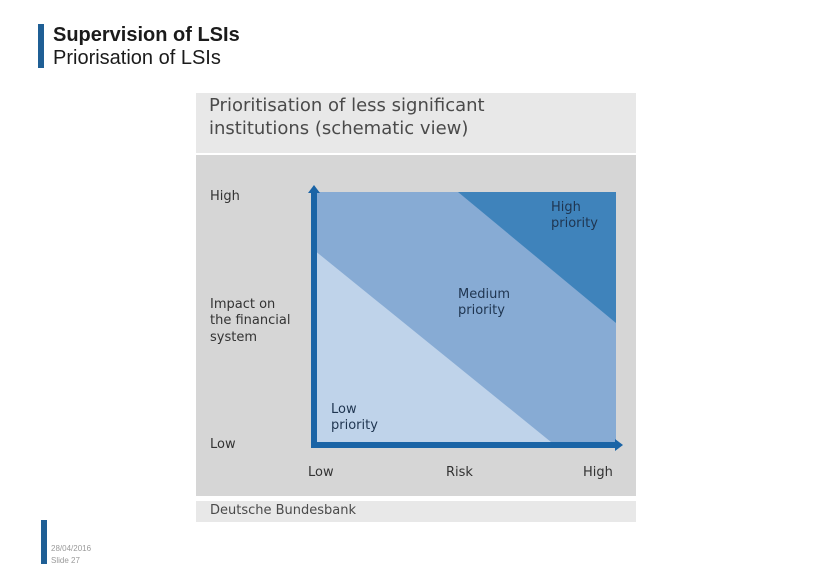 The width and height of the screenshot is (834, 587). I want to click on high-priority-zone, so click(537, 257).